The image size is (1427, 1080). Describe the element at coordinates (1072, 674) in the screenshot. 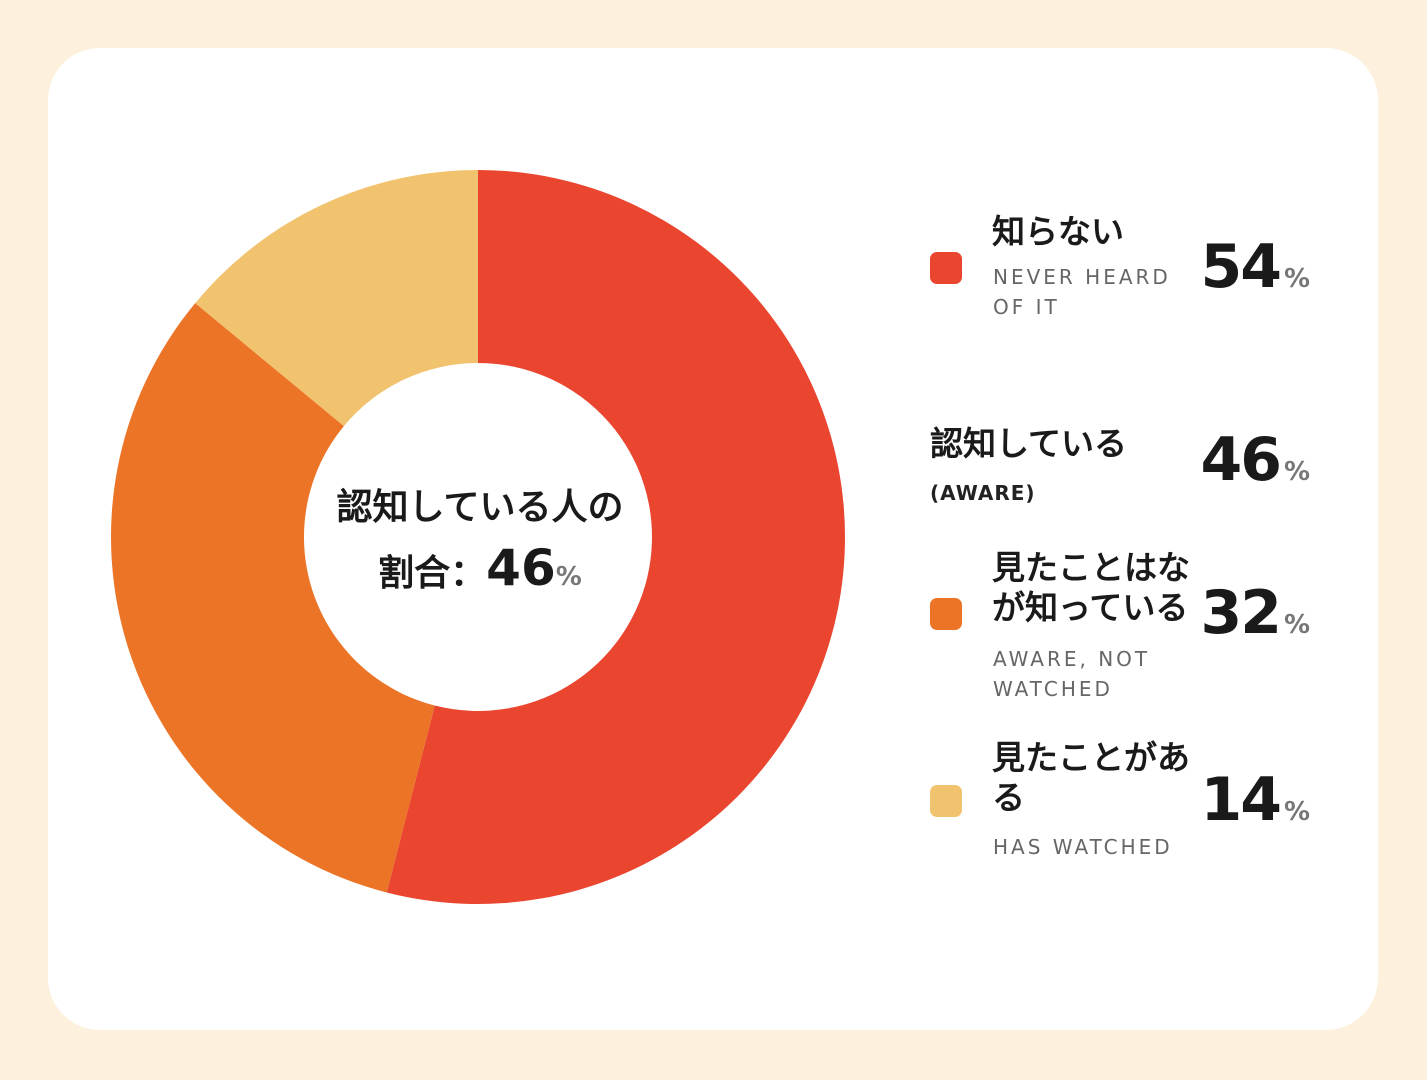

I see `legend-subtitle: AWARE, NOT WATCHED` at that location.